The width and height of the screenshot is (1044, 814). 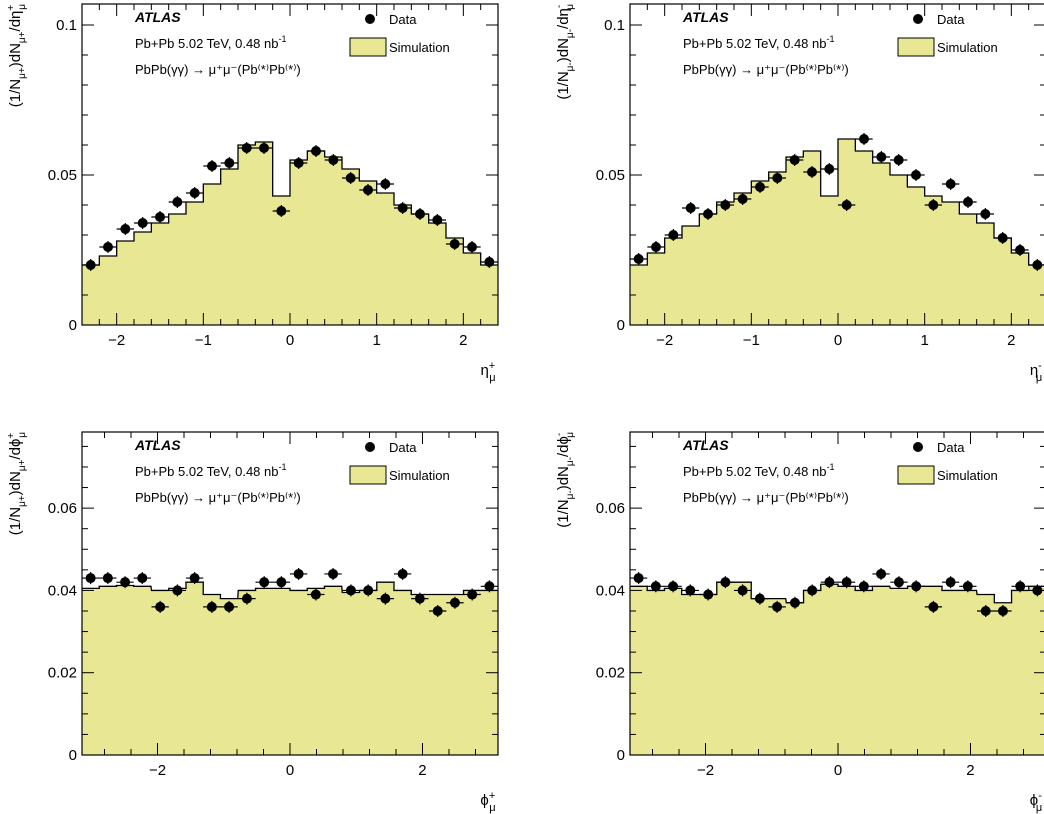 What do you see at coordinates (610, 175) in the screenshot?
I see `y-tick-label: 0.05` at bounding box center [610, 175].